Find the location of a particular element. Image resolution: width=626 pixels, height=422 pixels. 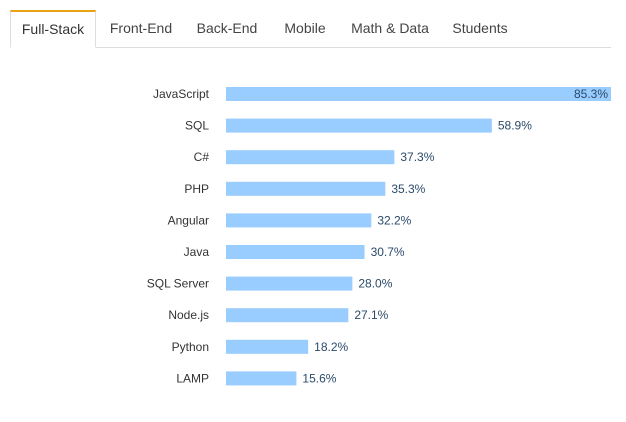

category-label: Java is located at coordinates (197, 252).